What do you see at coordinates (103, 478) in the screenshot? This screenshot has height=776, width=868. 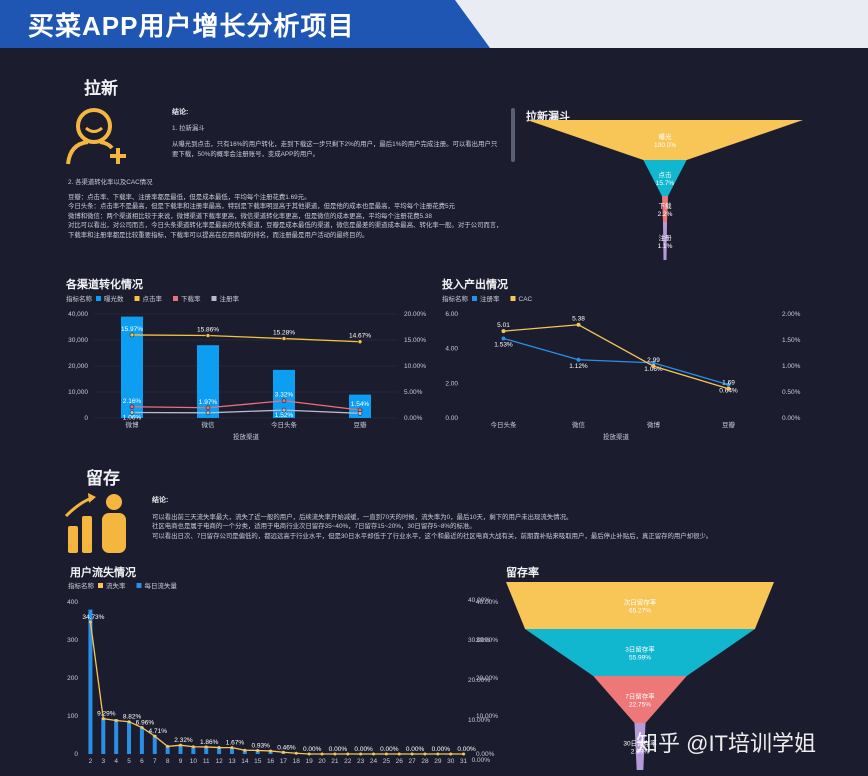 I see `section-title-retention: 留存` at bounding box center [103, 478].